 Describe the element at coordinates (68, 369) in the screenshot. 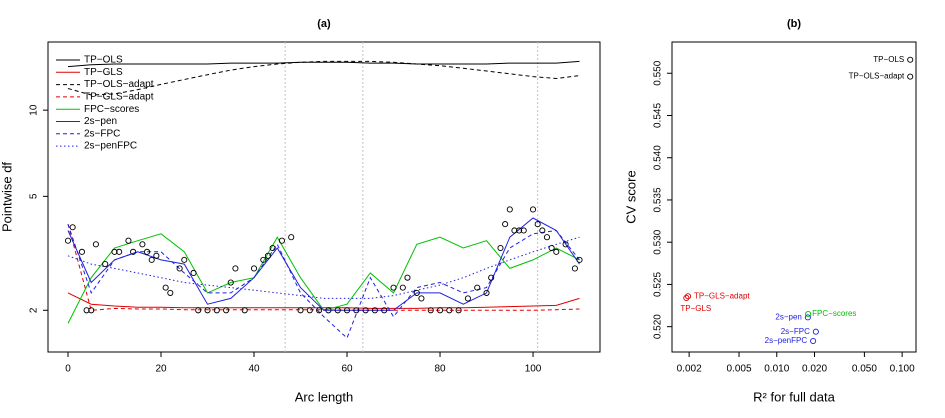

I see `x-tick-label: 0` at that location.